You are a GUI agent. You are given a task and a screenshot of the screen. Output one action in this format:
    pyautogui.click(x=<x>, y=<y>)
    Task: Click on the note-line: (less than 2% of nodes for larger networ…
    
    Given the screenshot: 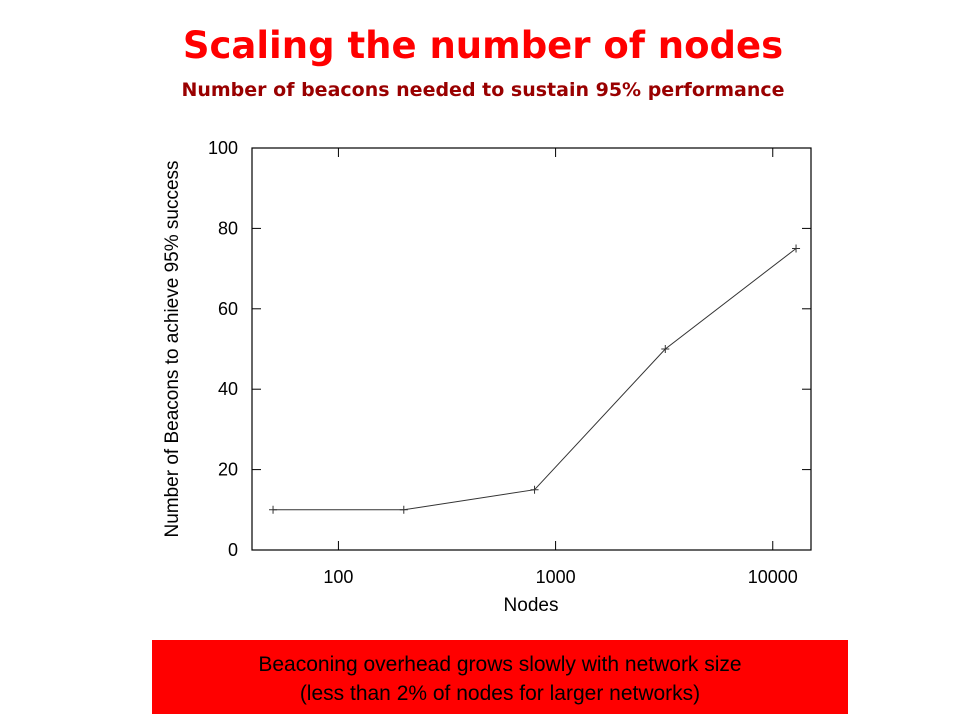 What is the action you would take?
    pyautogui.click(x=500, y=693)
    